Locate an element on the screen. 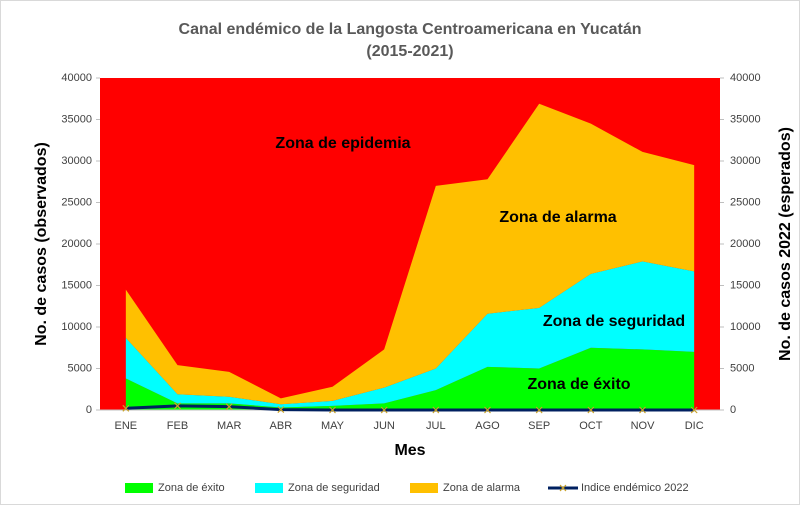 This screenshot has height=505, width=800. y2-tick-label: 15000 is located at coordinates (745, 285).